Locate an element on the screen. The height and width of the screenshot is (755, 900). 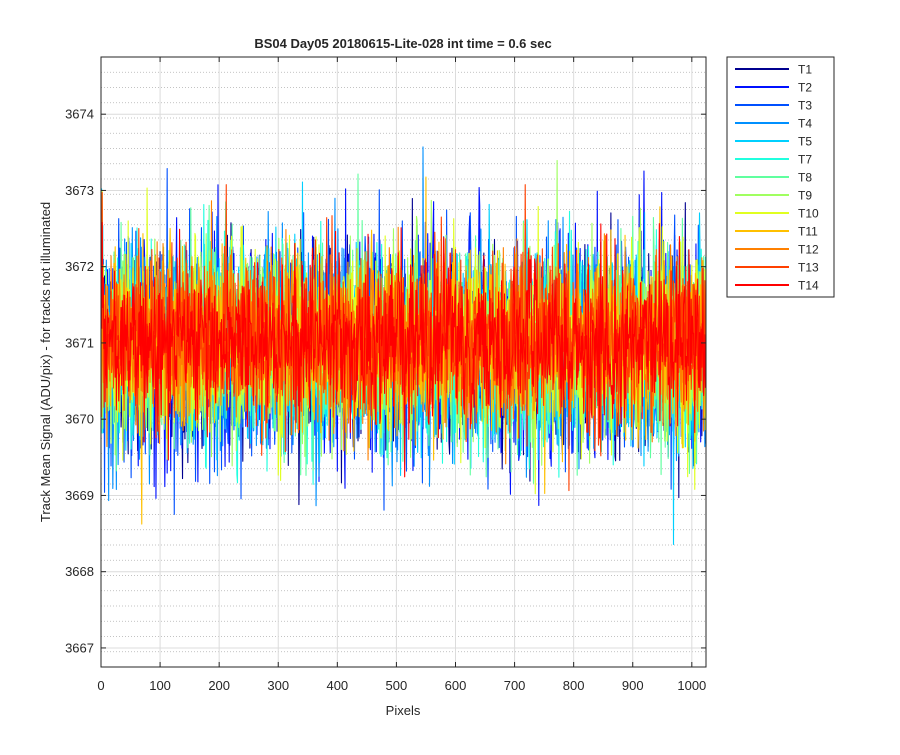
legend-label: T5 is located at coordinates (805, 142).